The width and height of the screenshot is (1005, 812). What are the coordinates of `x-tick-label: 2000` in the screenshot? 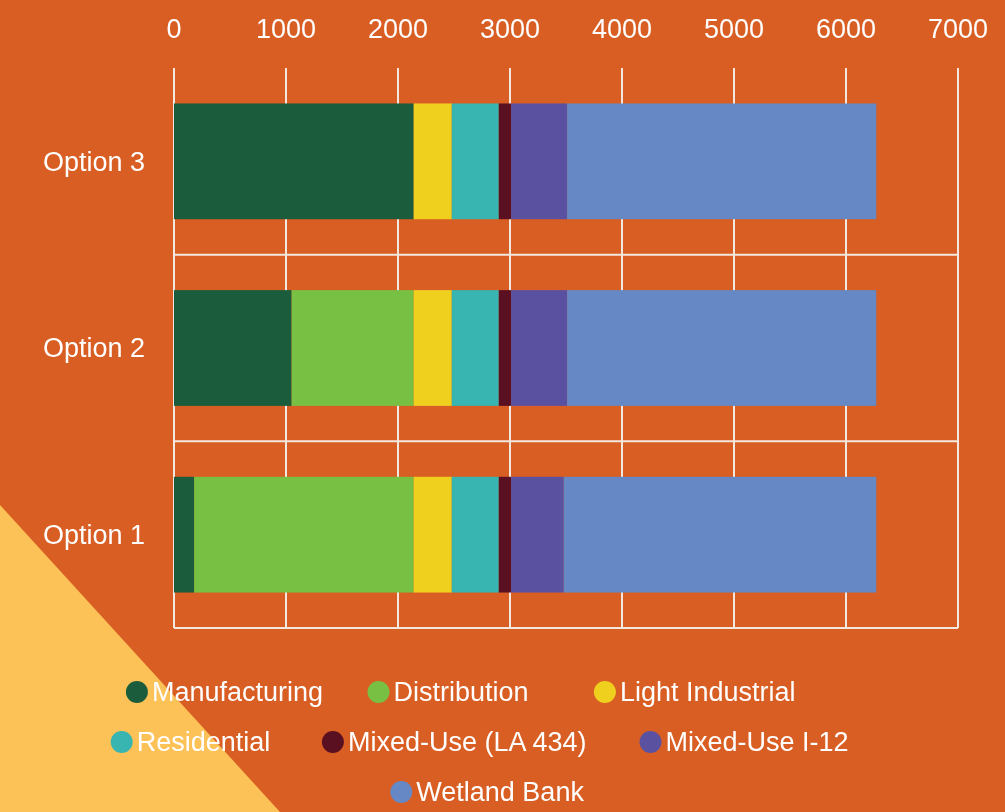 It's located at (398, 29).